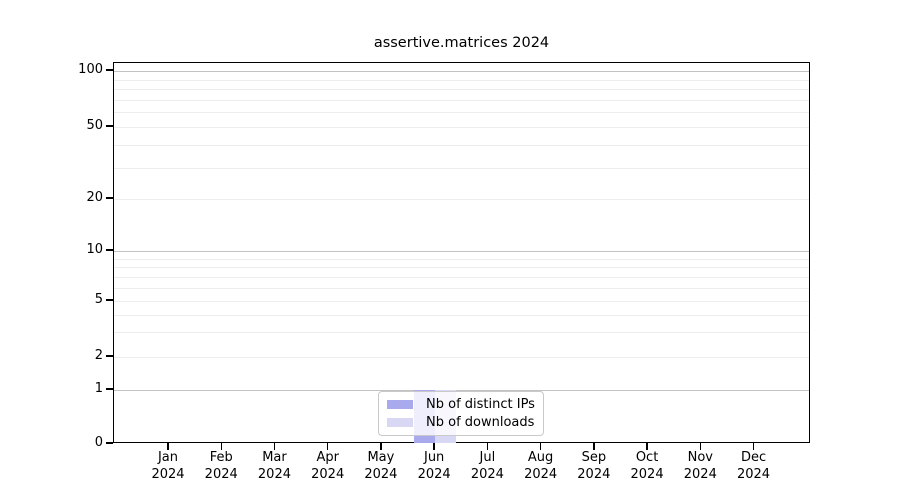 The height and width of the screenshot is (500, 900). I want to click on legend: Nb of distinct IPs Nb of downloads, so click(461, 413).